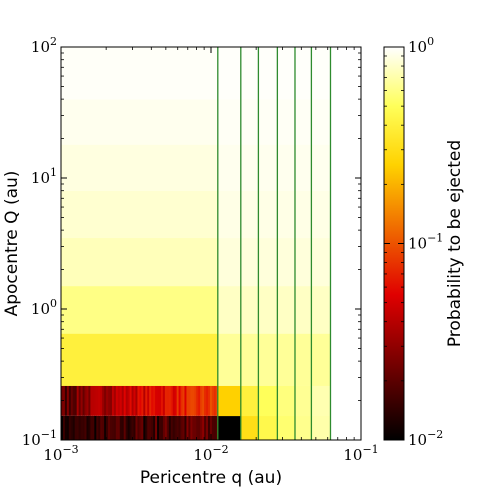 This screenshot has width=491, height=491. Describe the element at coordinates (210, 453) in the screenshot. I see `x-tick-label: 10−2` at that location.